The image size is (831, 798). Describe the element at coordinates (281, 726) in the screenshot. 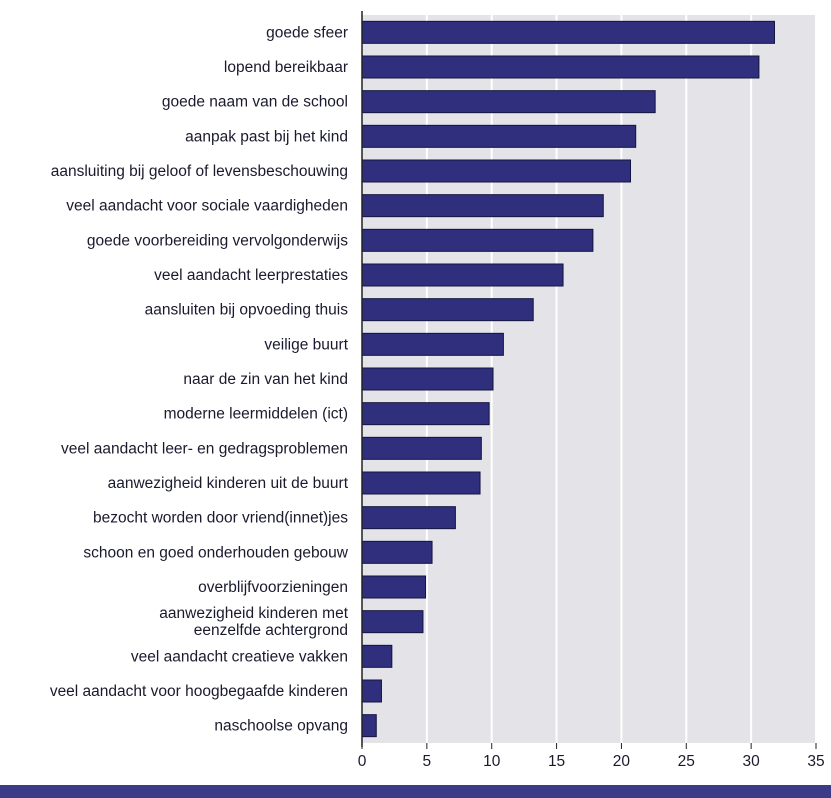

I see `category-label: naschoolse opvang` at that location.